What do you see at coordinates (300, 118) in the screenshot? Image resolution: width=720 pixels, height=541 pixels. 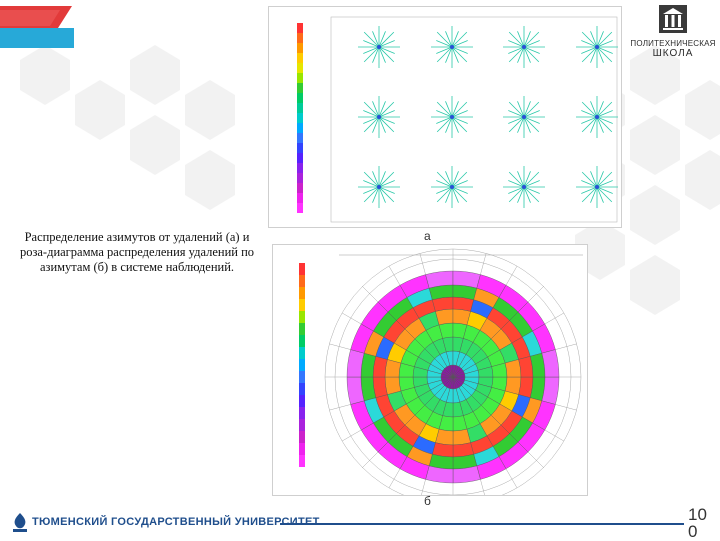 I see `figure-a-color-scale` at bounding box center [300, 118].